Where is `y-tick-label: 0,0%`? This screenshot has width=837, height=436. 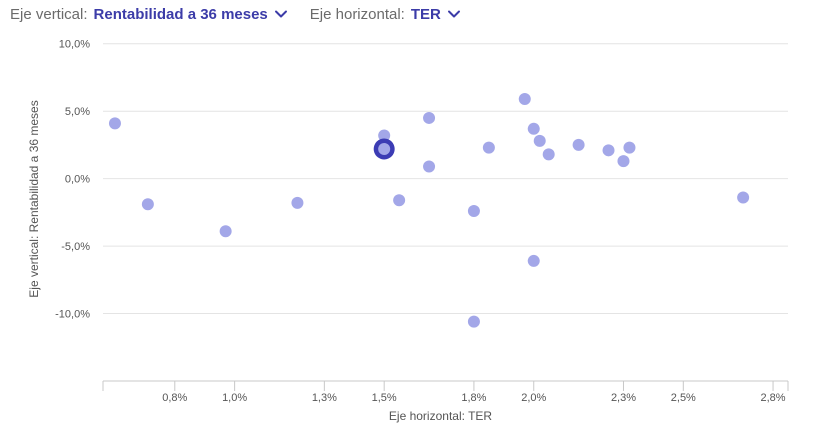
y-tick-label: 0,0% is located at coordinates (77, 180).